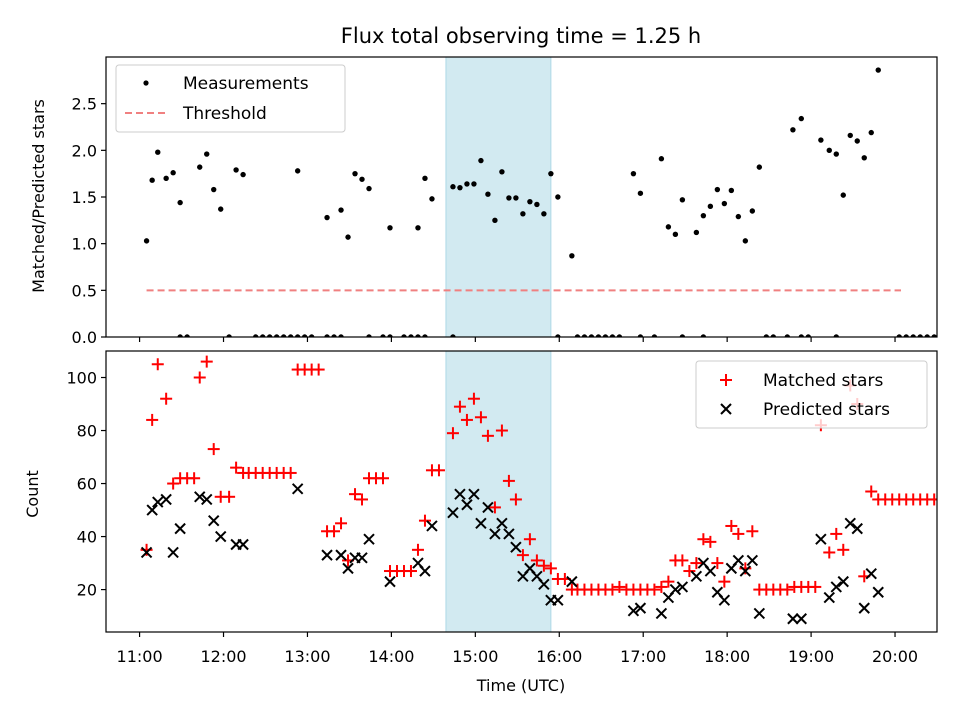 This screenshot has height=720, width=960. Describe the element at coordinates (87, 537) in the screenshot. I see `bottom-y-tick-label: 40` at that location.